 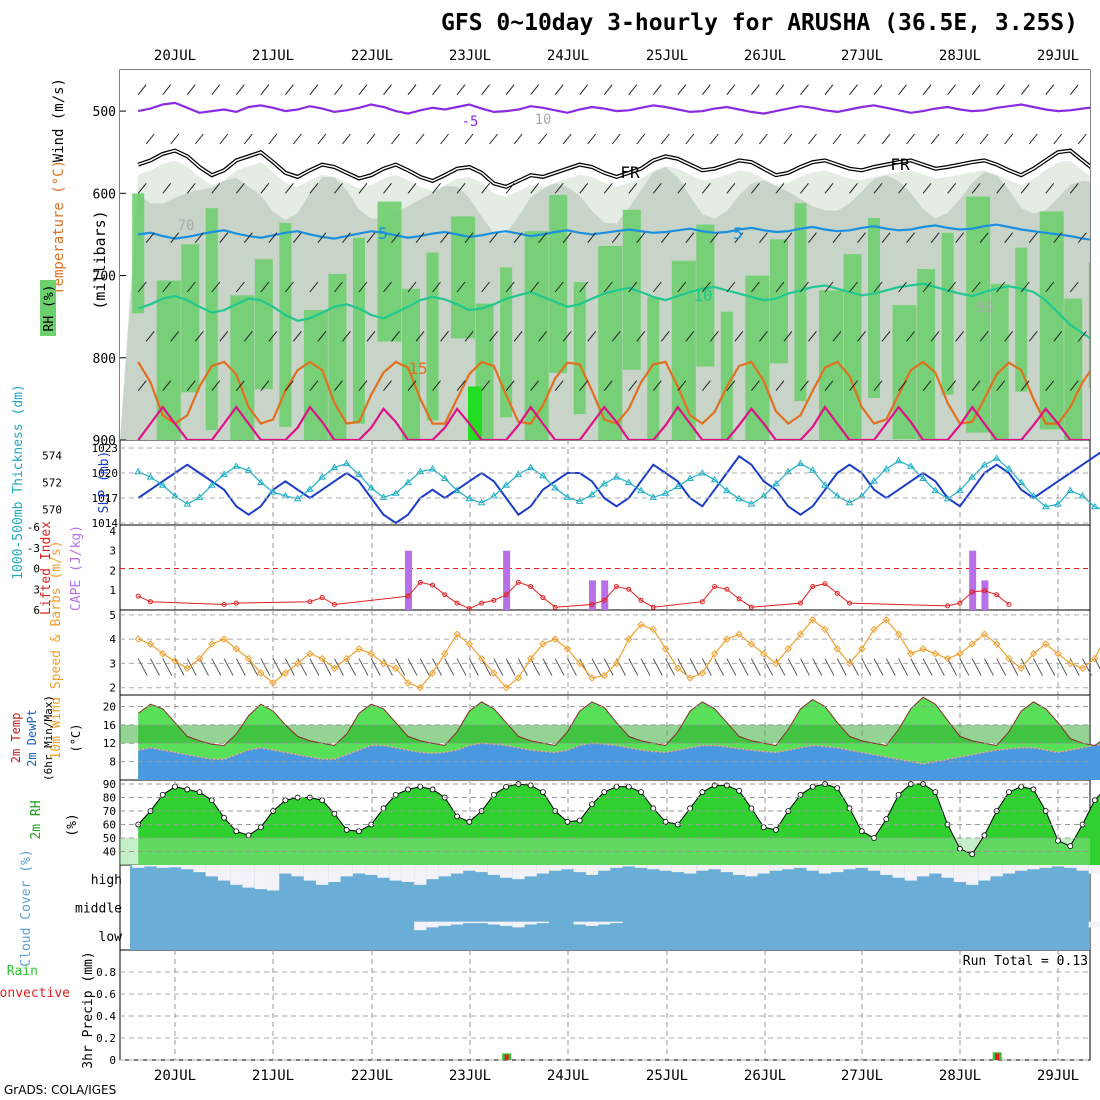 I want to click on li-tick: 3, so click(x=36, y=589).